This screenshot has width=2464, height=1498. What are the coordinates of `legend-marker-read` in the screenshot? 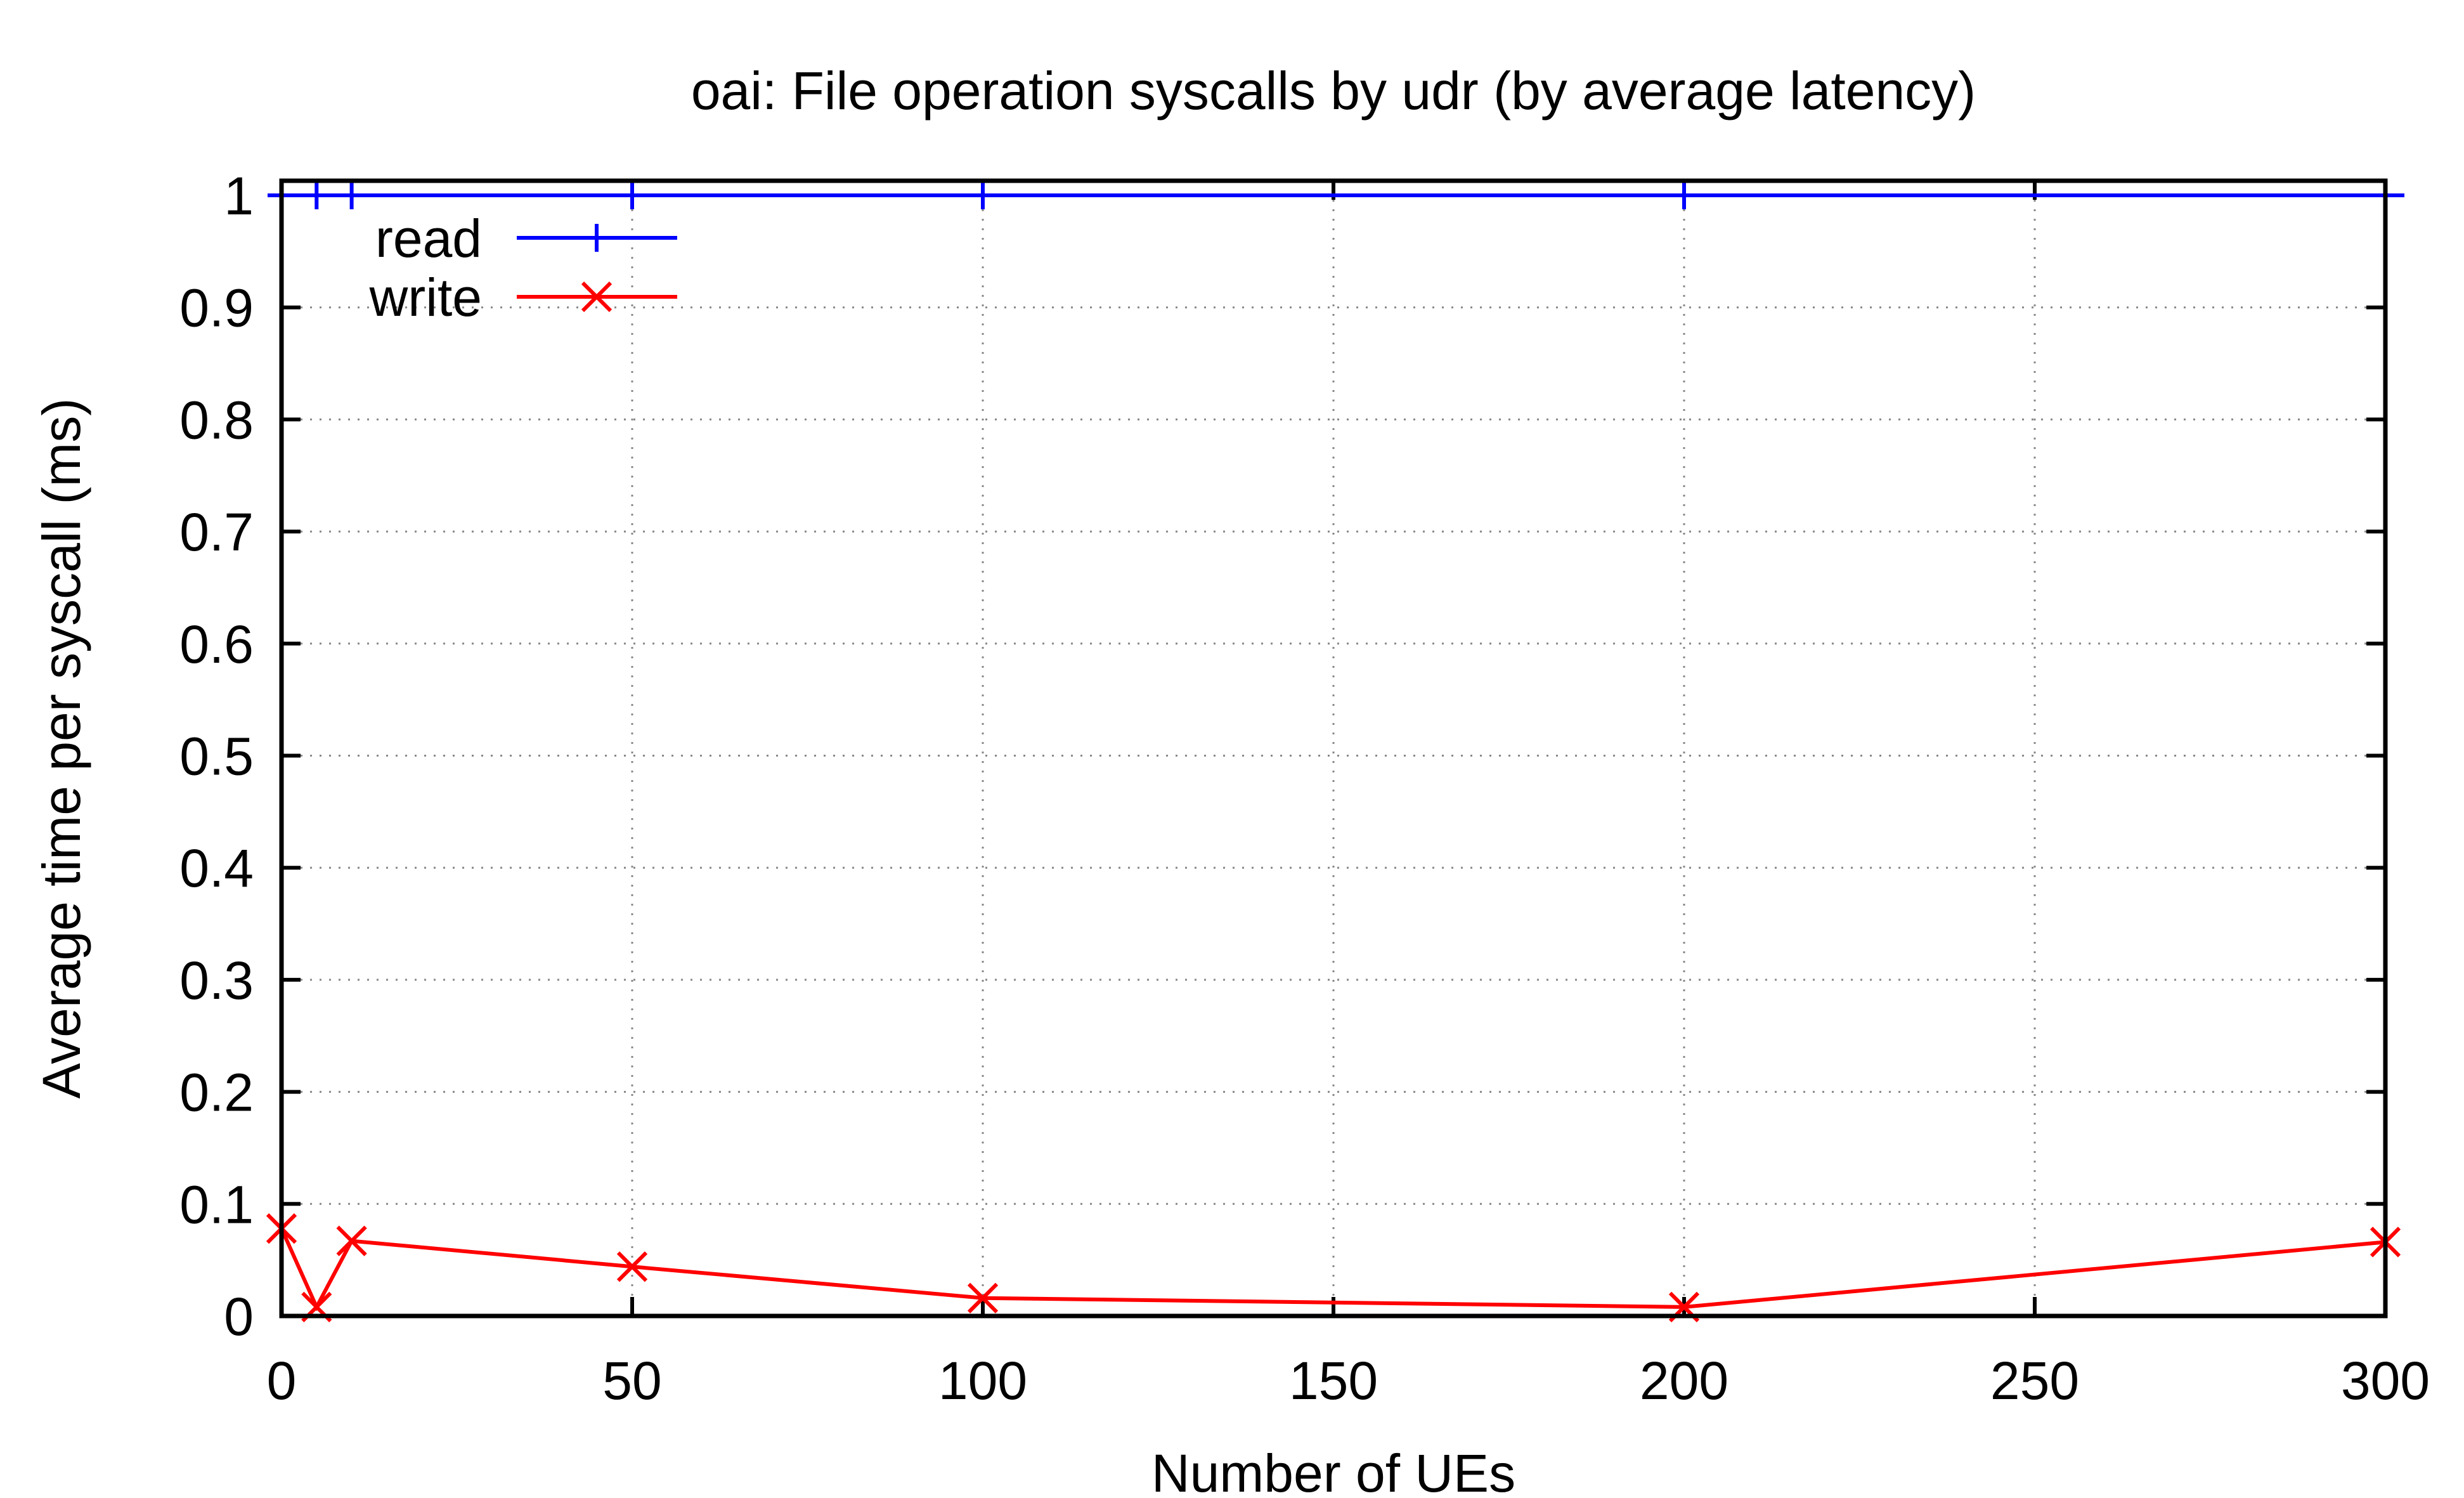 It's located at (597, 238).